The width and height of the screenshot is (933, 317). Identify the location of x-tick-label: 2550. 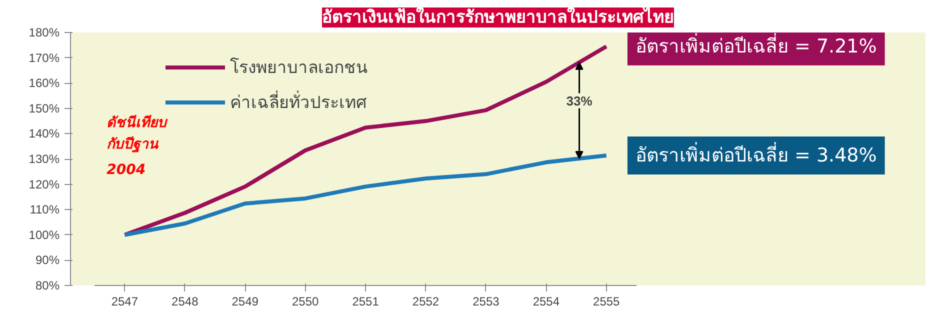
(305, 301).